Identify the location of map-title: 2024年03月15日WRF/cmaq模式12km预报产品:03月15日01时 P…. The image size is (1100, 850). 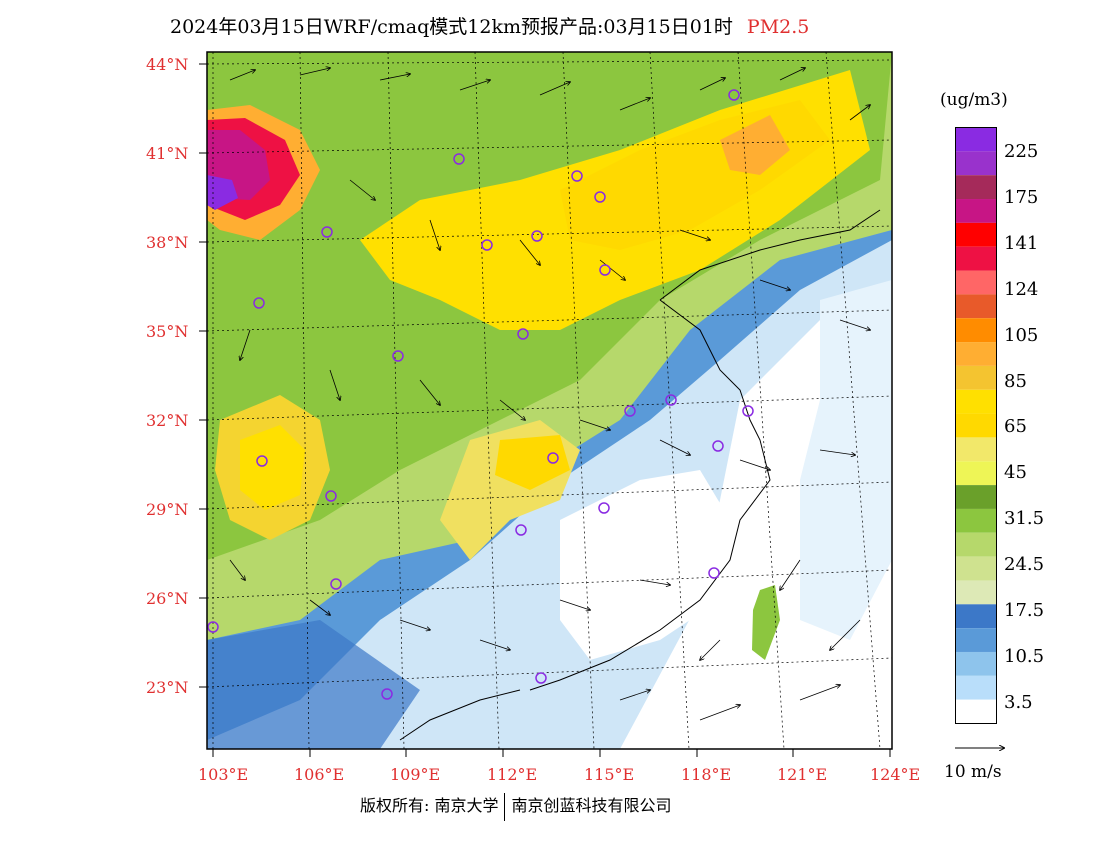
(489, 25).